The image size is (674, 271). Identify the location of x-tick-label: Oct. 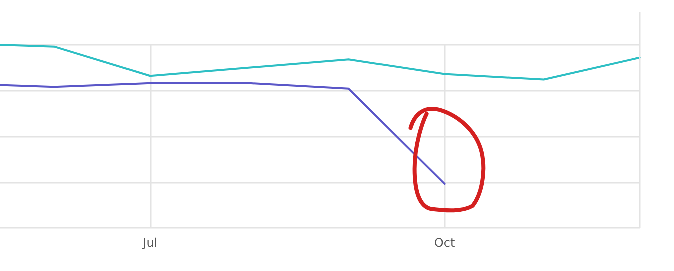
(445, 243).